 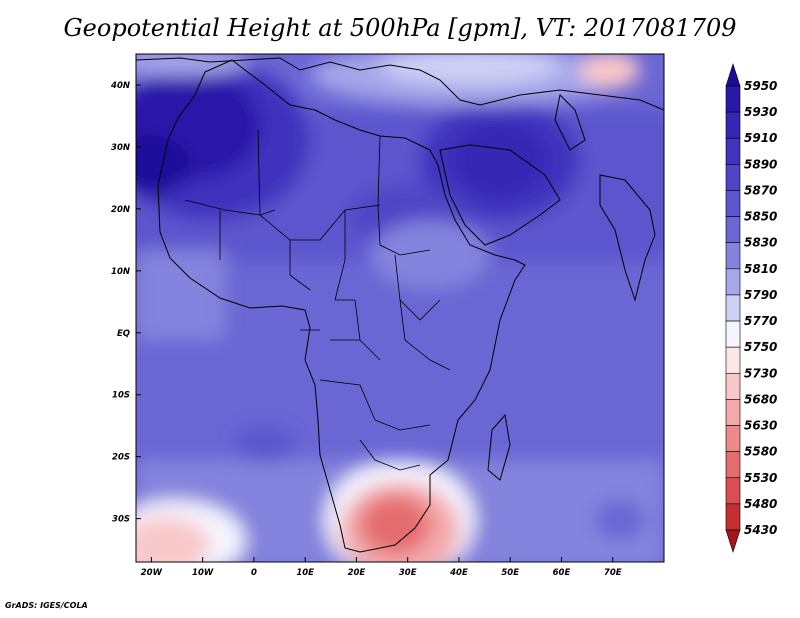 What do you see at coordinates (760, 86) in the screenshot?
I see `colorbar-label: 5950` at bounding box center [760, 86].